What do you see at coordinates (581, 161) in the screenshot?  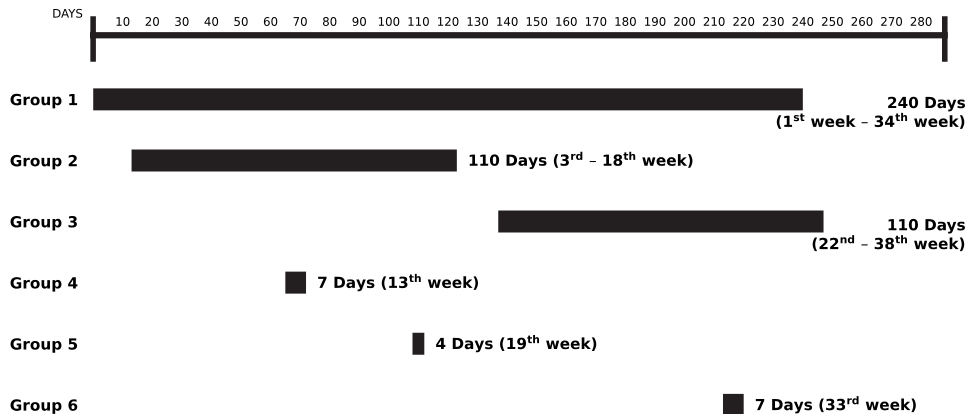 I see `data-label: 110 Days (3$^{rd}$ – 18$^{th}$ week)` at bounding box center [581, 161].